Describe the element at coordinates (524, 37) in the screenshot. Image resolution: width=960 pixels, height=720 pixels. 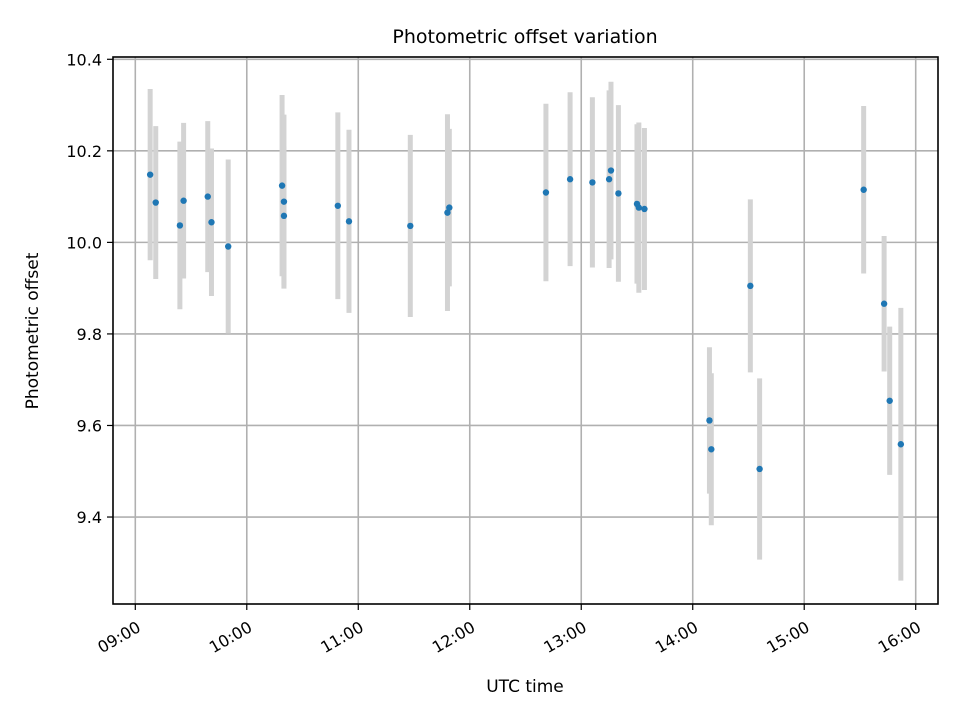
I see `chart-title: Photometric offset variation` at that location.